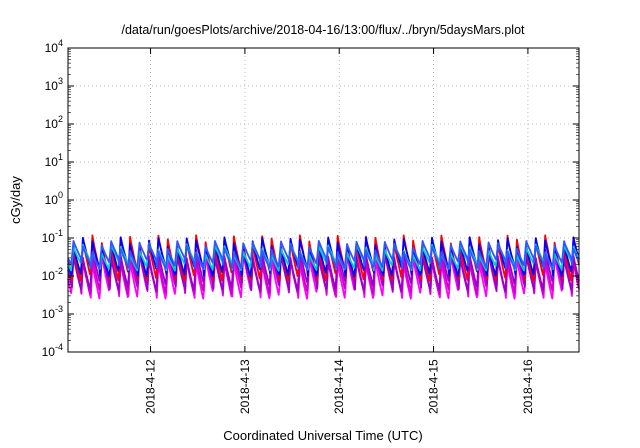  Describe the element at coordinates (339, 386) in the screenshot. I see `x-tick-label: 2018-4-14` at that location.